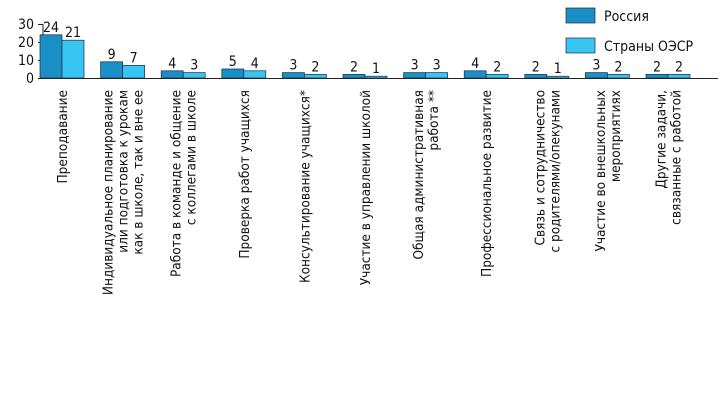 This screenshot has width=720, height=399. I want to click on category-label: Консультирование учащихся*, so click(305, 186).